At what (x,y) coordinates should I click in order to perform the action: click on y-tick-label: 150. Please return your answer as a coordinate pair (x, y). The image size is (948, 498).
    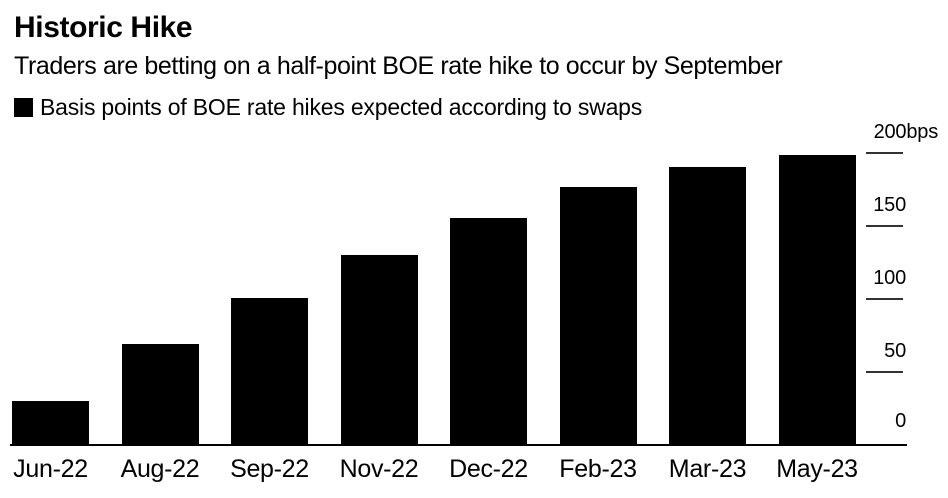
    Looking at the image, I should click on (889, 204).